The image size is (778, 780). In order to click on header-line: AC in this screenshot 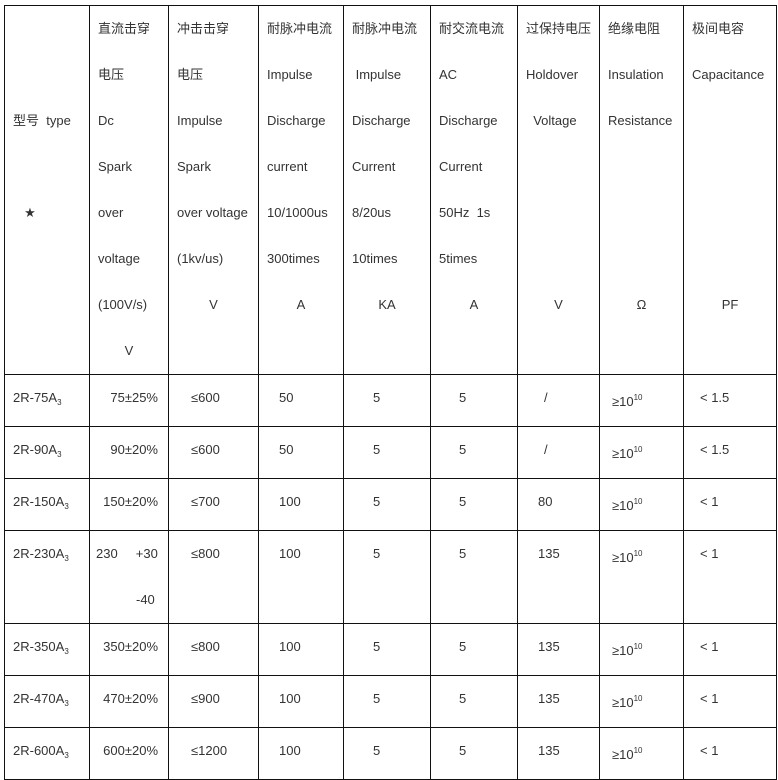, I will do `click(448, 74)`.